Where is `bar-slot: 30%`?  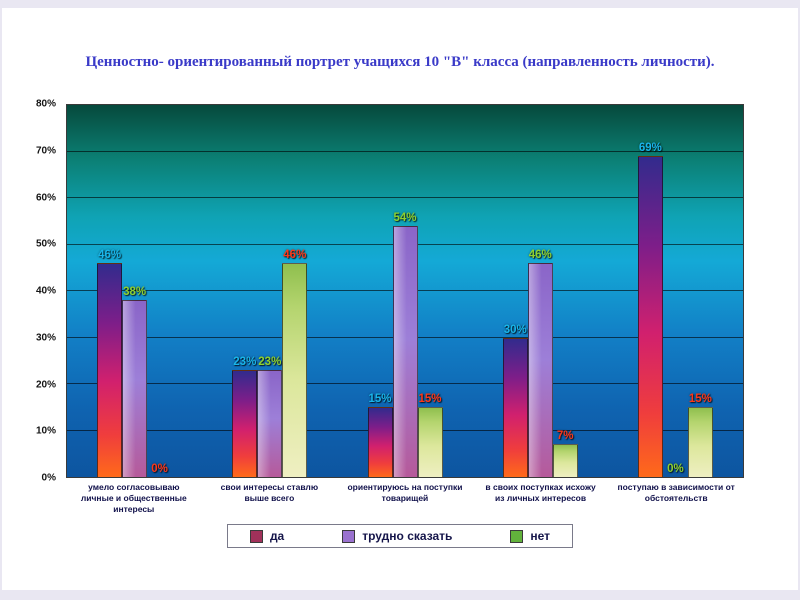
bar-slot: 30% is located at coordinates (515, 291).